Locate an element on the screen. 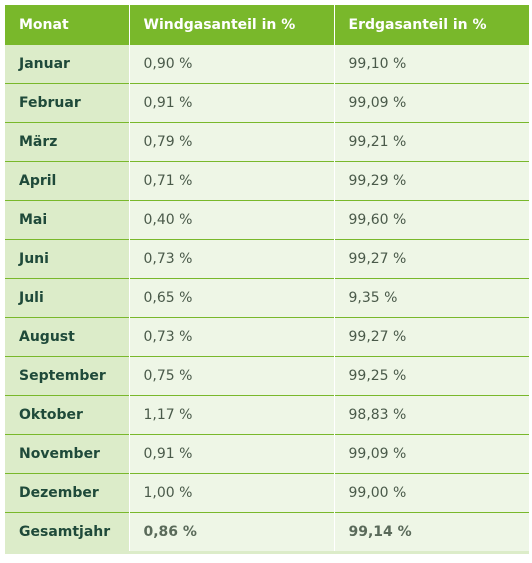  month-cell: Juni is located at coordinates (67, 259).